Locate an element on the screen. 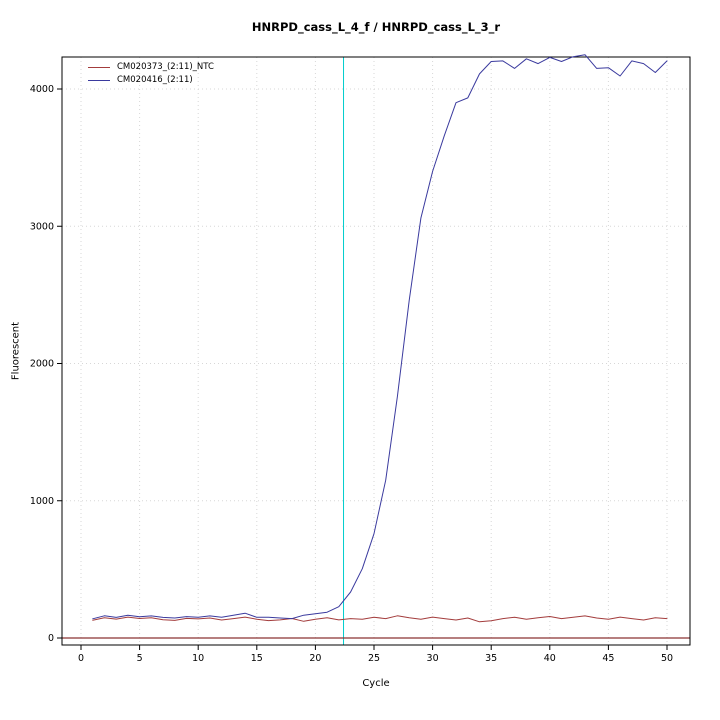 The image size is (720, 720). legend-item-sample: CM020416_(2:11) is located at coordinates (151, 80).